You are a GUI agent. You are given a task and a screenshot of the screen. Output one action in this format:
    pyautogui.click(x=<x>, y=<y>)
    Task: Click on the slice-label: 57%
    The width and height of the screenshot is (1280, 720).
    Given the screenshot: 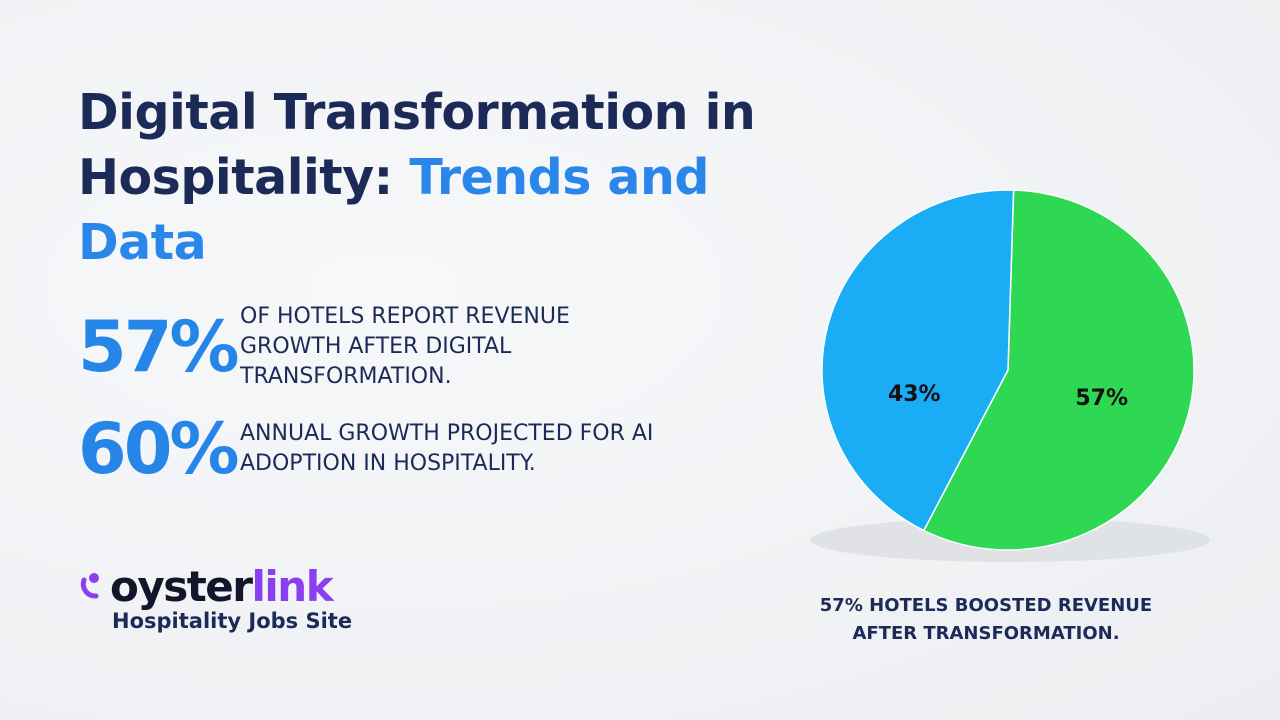 What is the action you would take?
    pyautogui.click(x=1101, y=398)
    